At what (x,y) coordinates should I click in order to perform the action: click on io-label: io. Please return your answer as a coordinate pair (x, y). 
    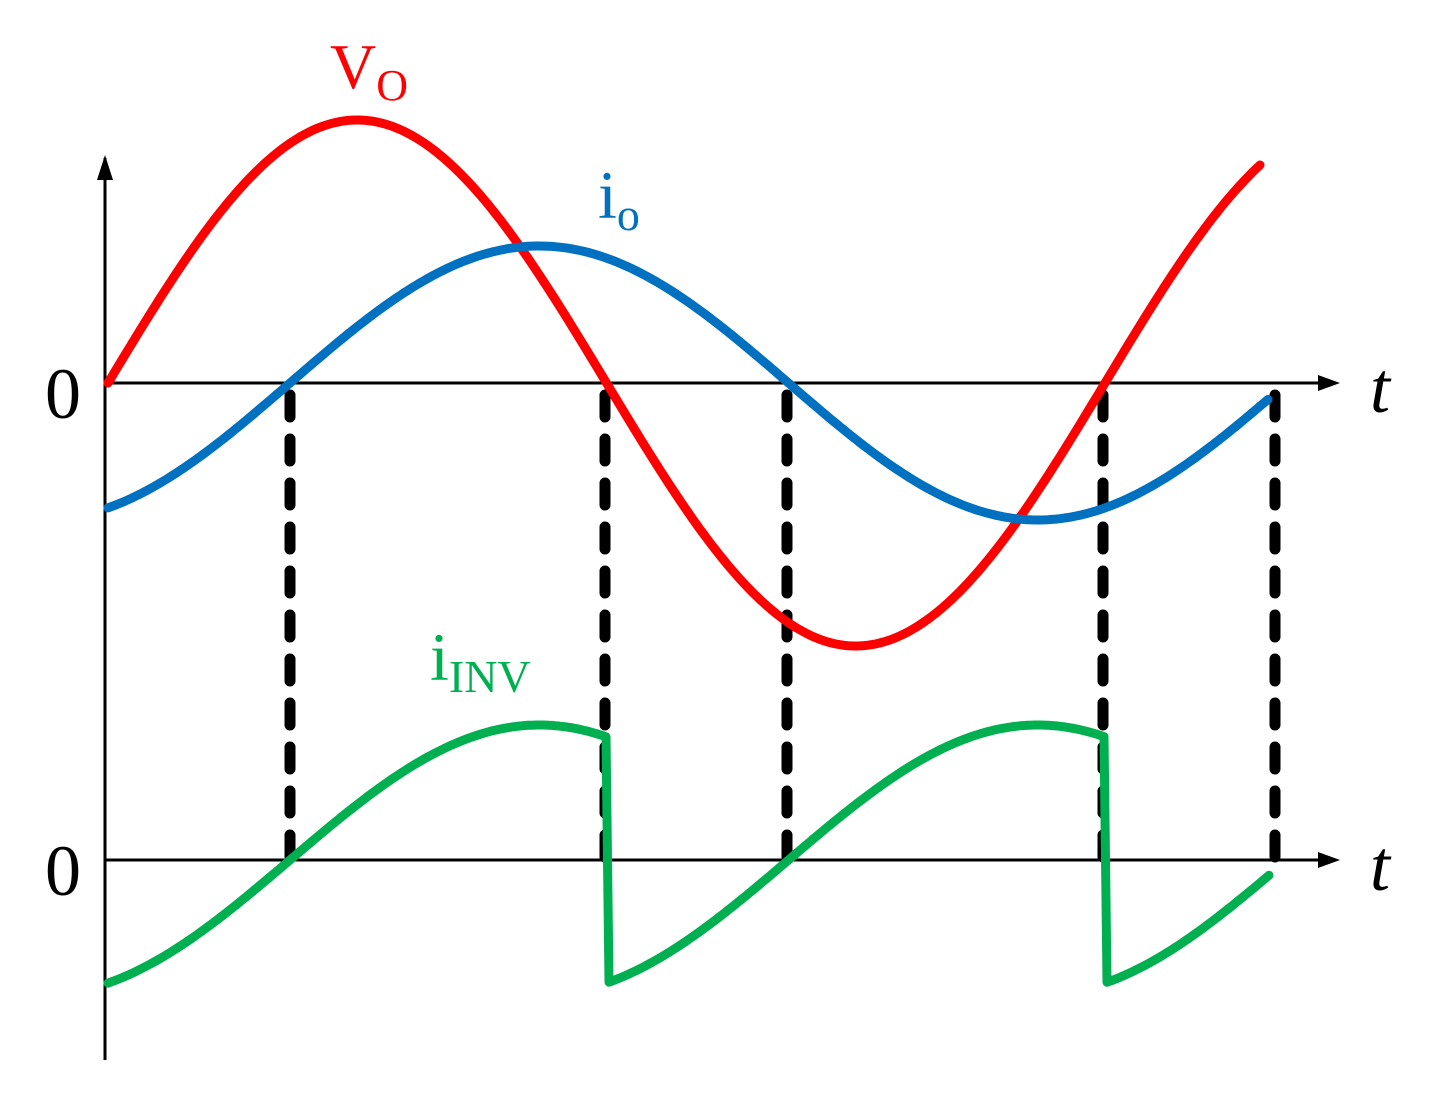
    Looking at the image, I should click on (619, 198).